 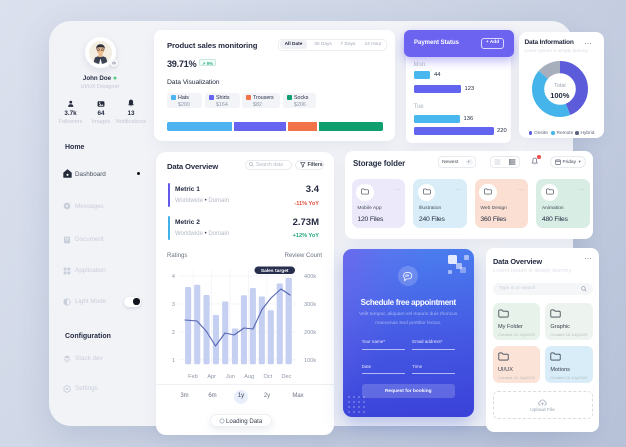 What do you see at coordinates (173, 360) in the screenshot?
I see `svg-text: 1` at bounding box center [173, 360].